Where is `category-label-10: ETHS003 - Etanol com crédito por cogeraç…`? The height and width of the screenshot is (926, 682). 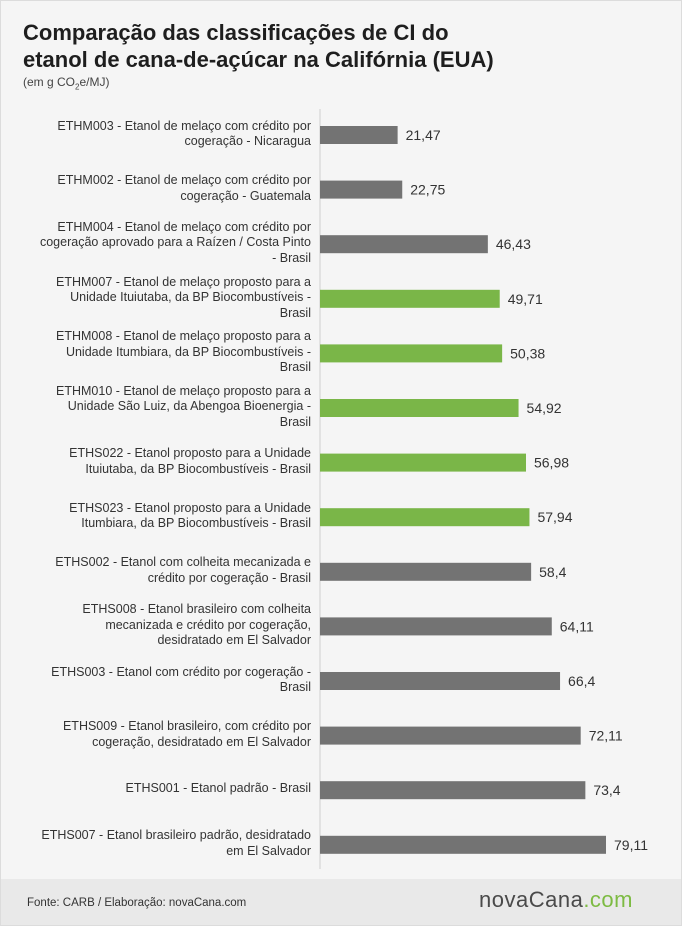
category-label-10: ETHS003 - Etanol com crédito por cogeraç… is located at coordinates (156, 680).